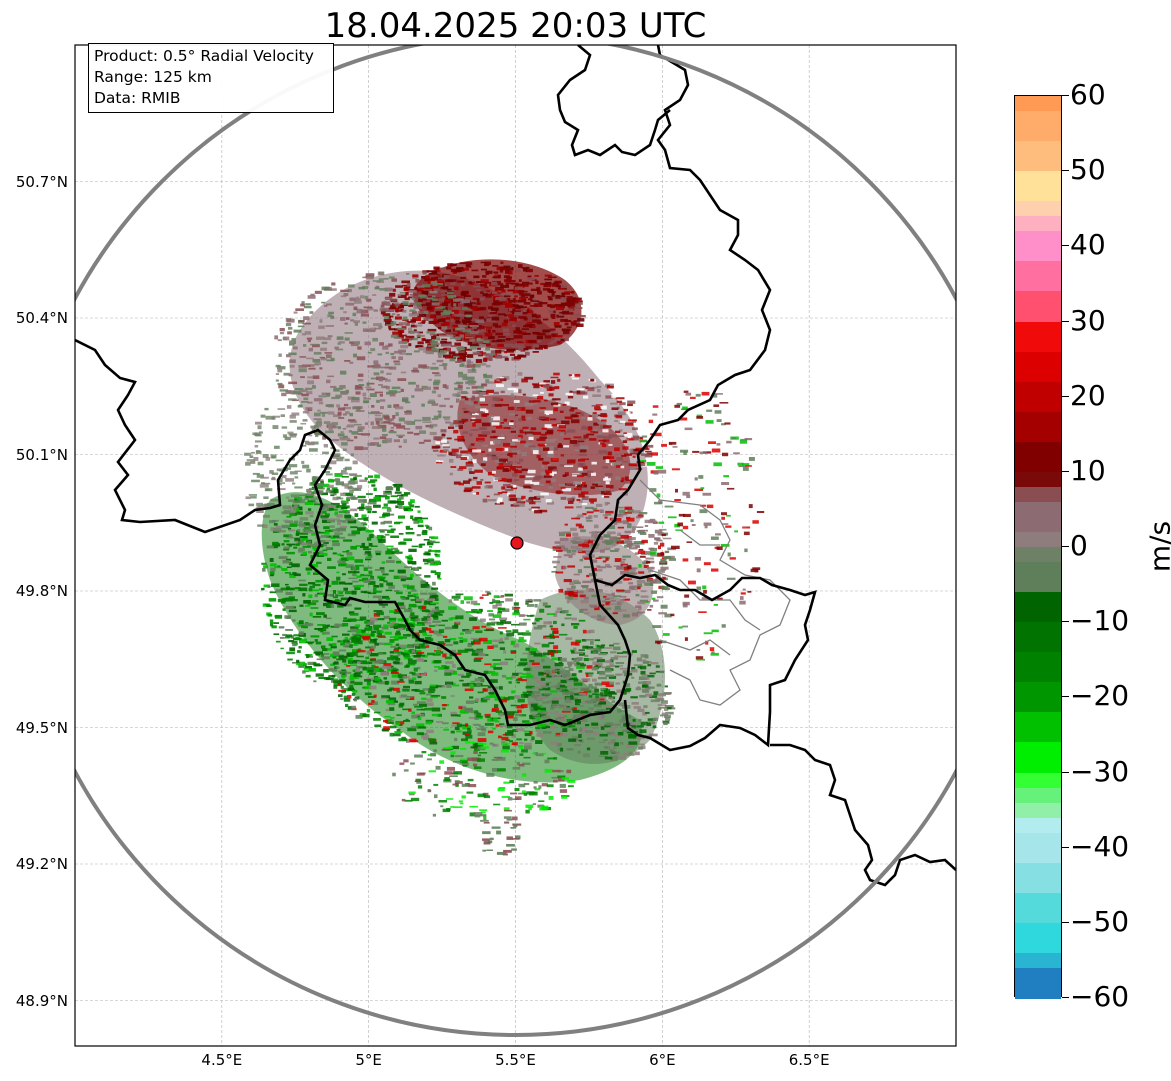 Image resolution: width=1171 pixels, height=1081 pixels. What do you see at coordinates (1100, 996) in the screenshot?
I see `colorbar-tick-label: −60` at bounding box center [1100, 996].